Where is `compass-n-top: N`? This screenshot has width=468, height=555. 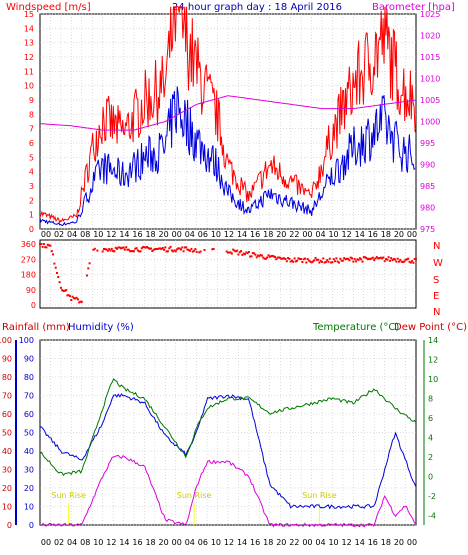 compass-n-top: N is located at coordinates (436, 246).